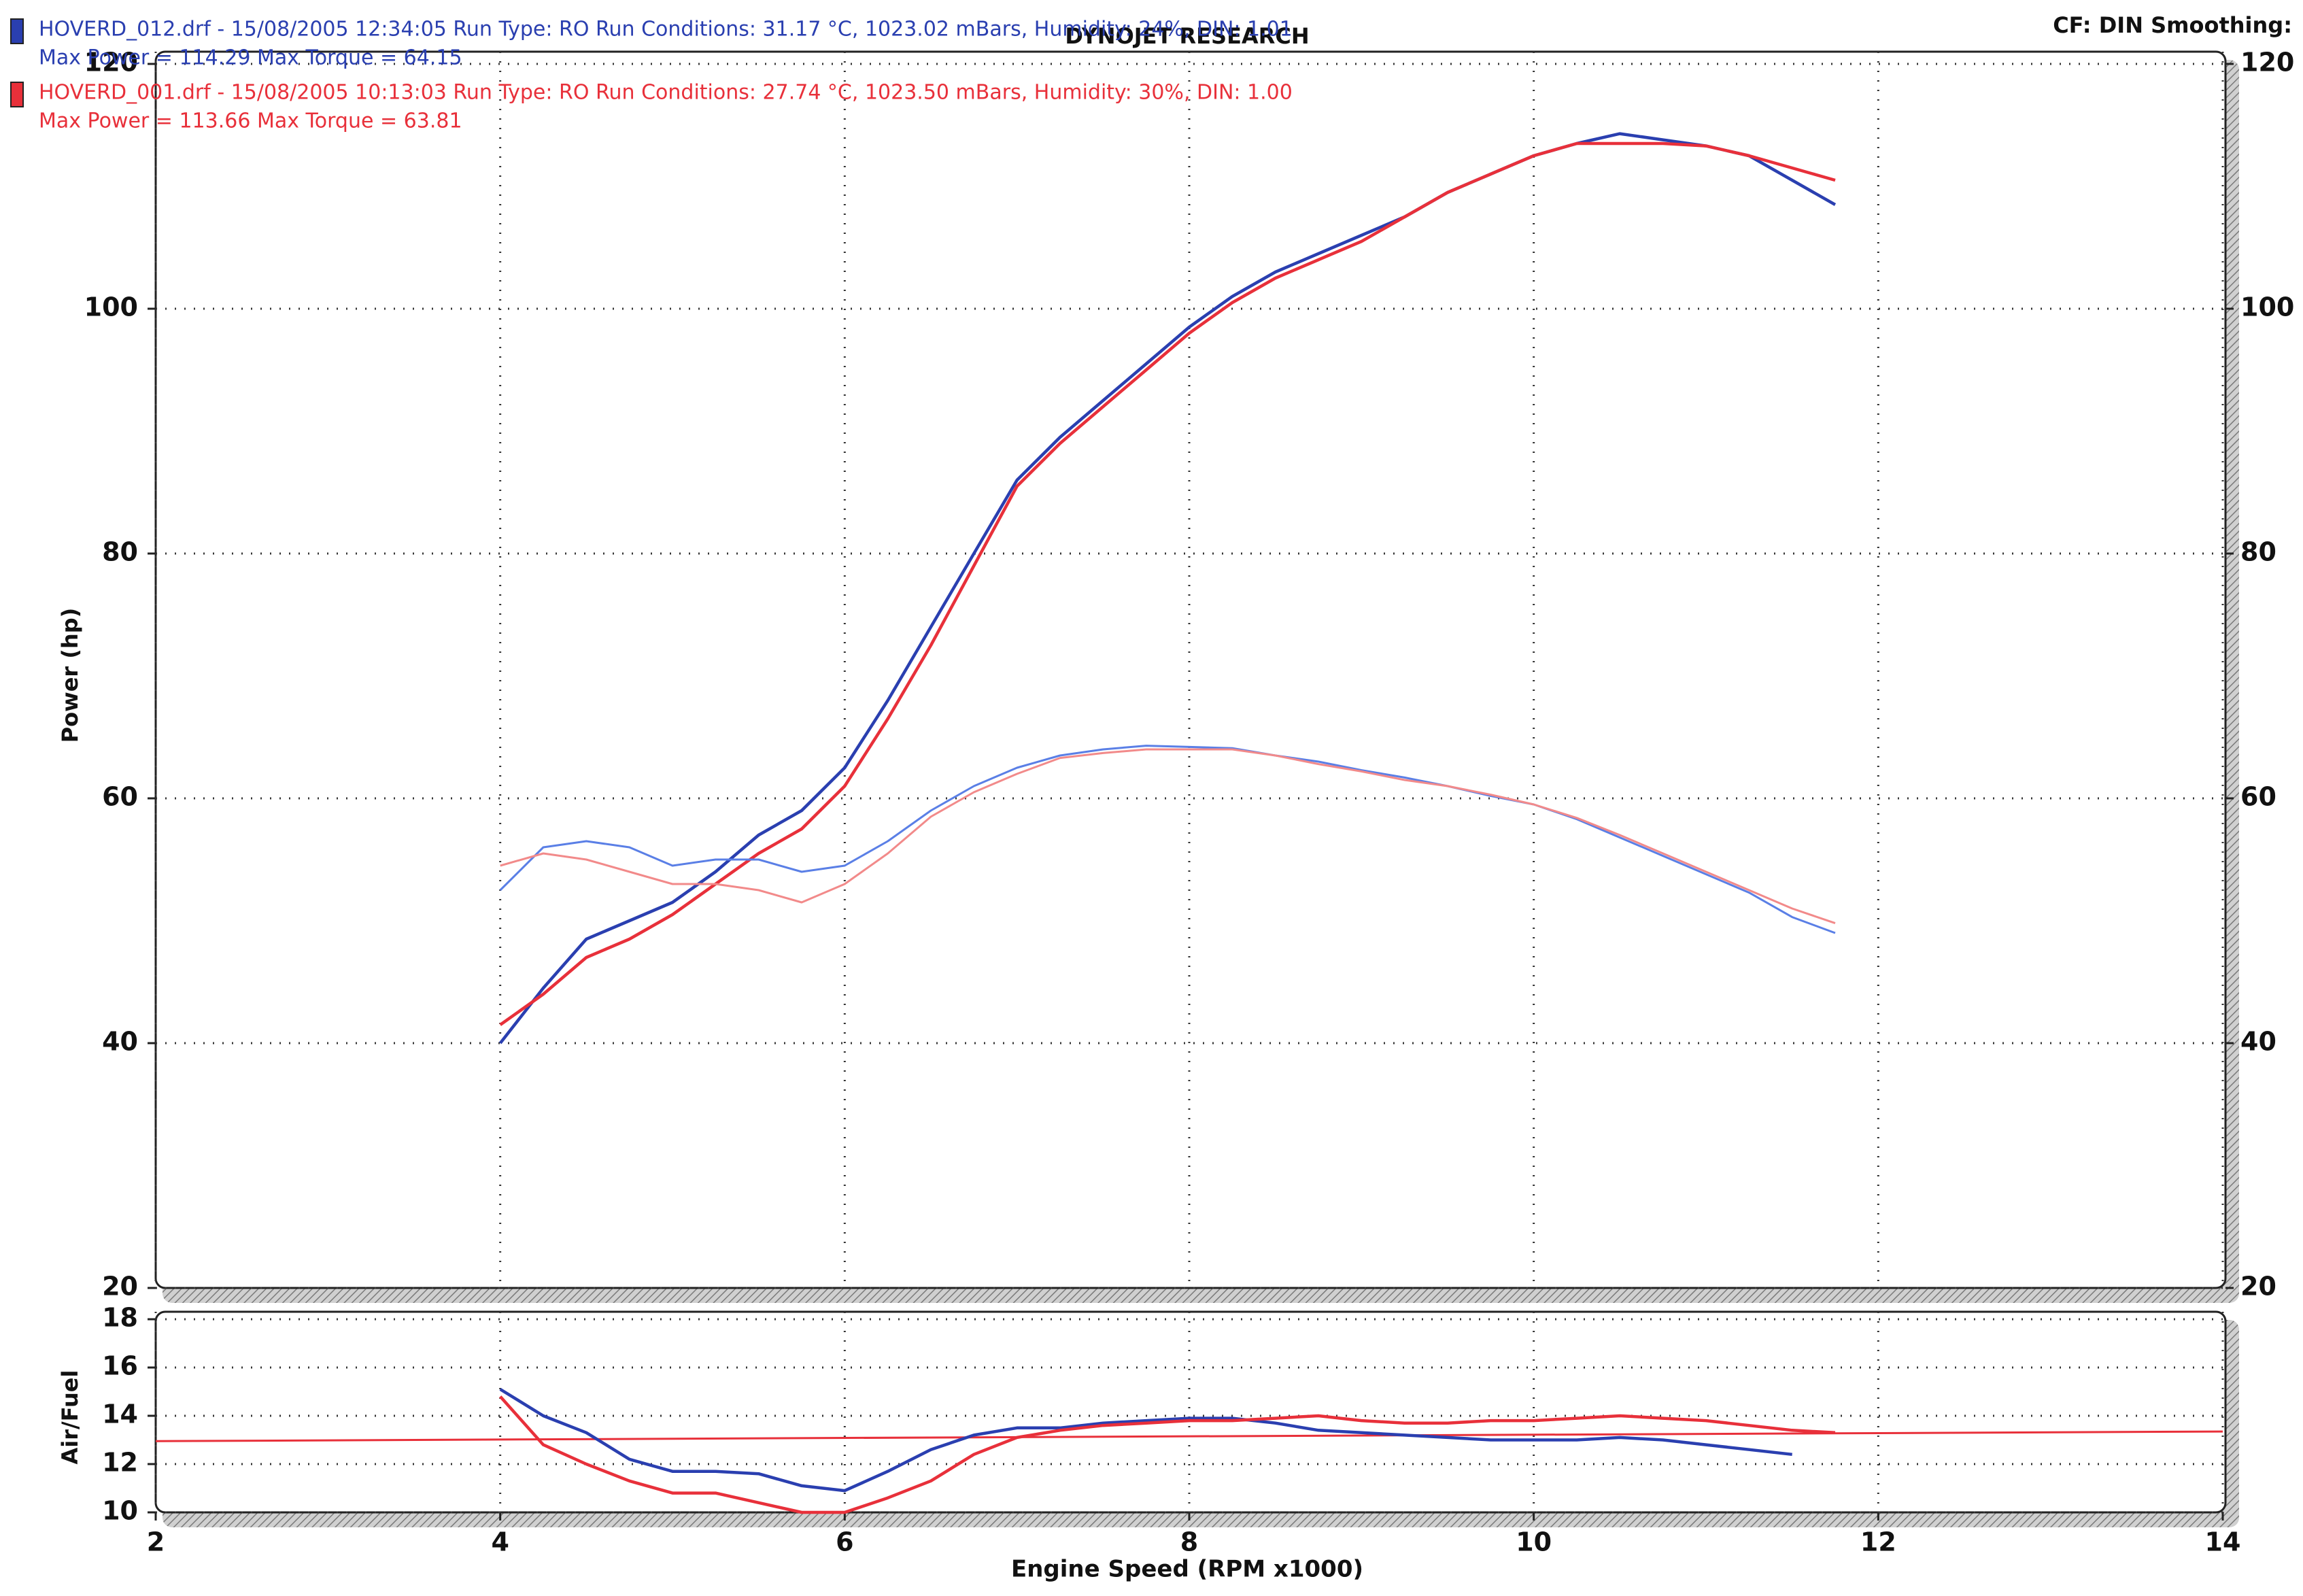 The height and width of the screenshot is (1596, 2303). What do you see at coordinates (120, 1318) in the screenshot?
I see `y-tick-label: 18` at bounding box center [120, 1318].